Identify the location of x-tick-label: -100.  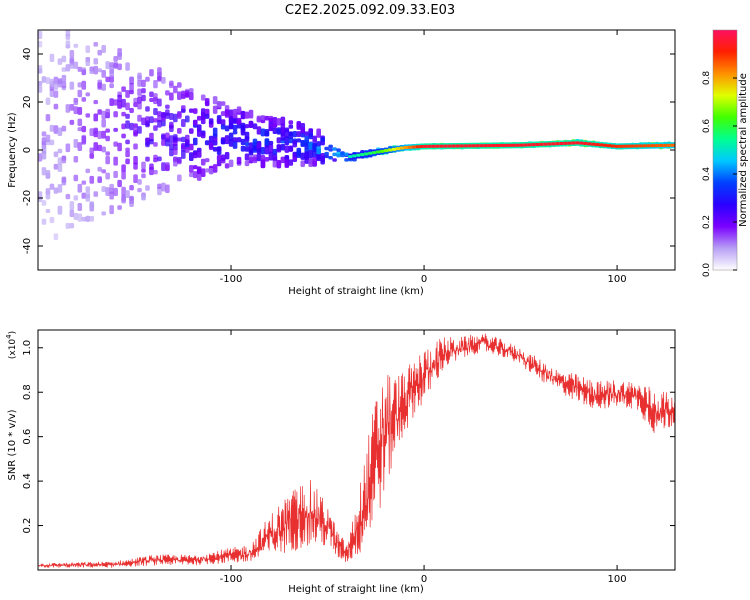
(231, 279).